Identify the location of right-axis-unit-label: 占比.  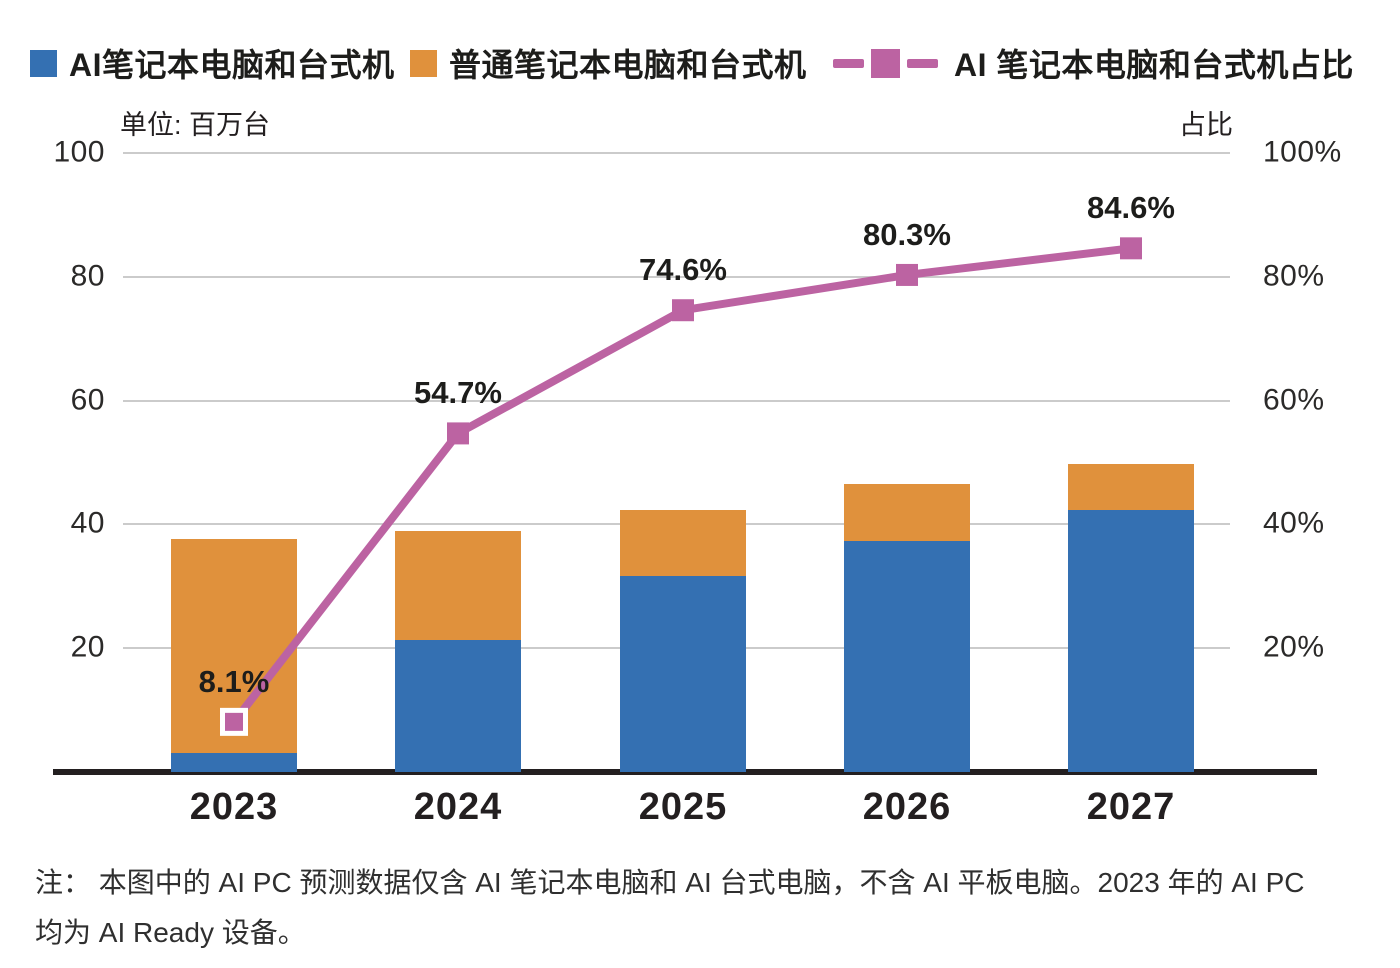
(1206, 125).